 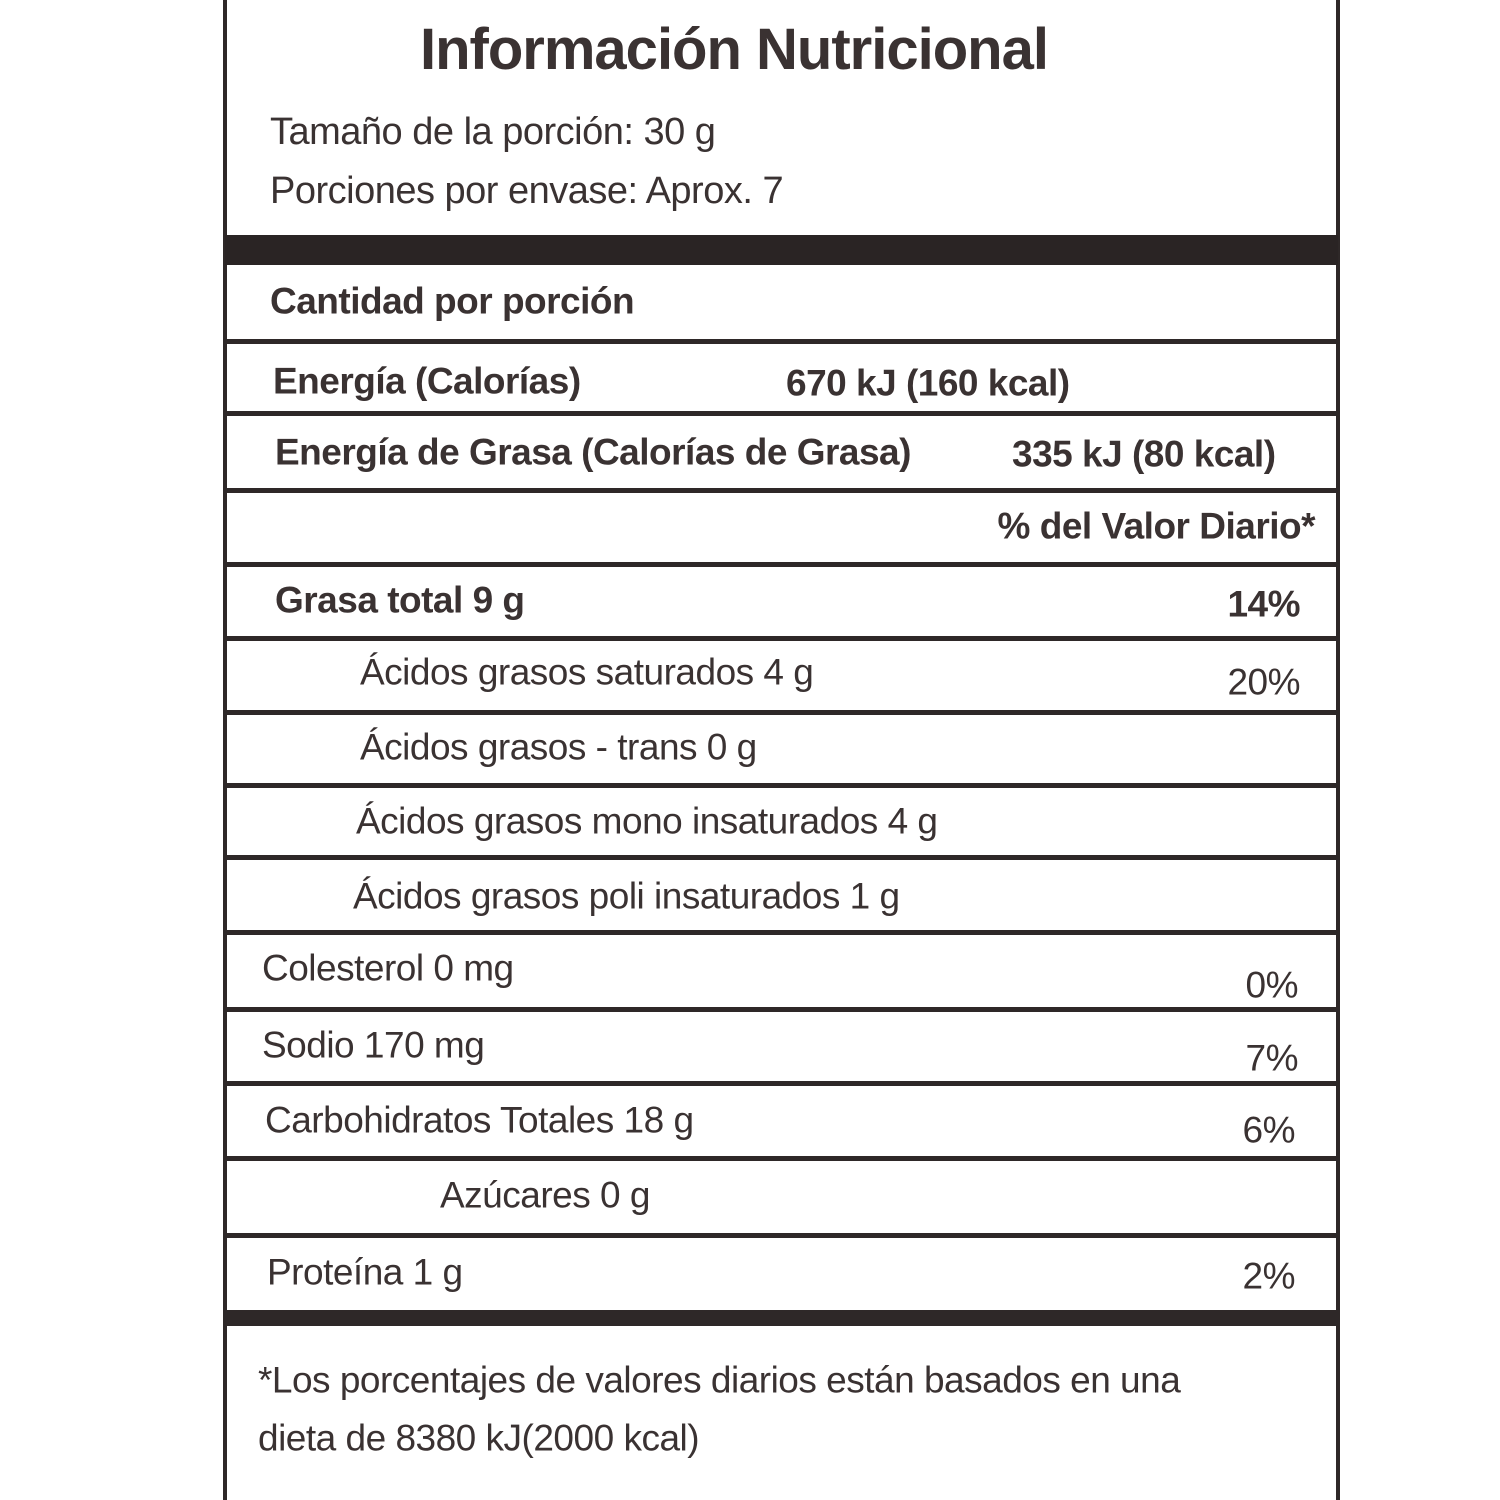 I want to click on energy-label: Energía (Calorías), so click(x=427, y=381).